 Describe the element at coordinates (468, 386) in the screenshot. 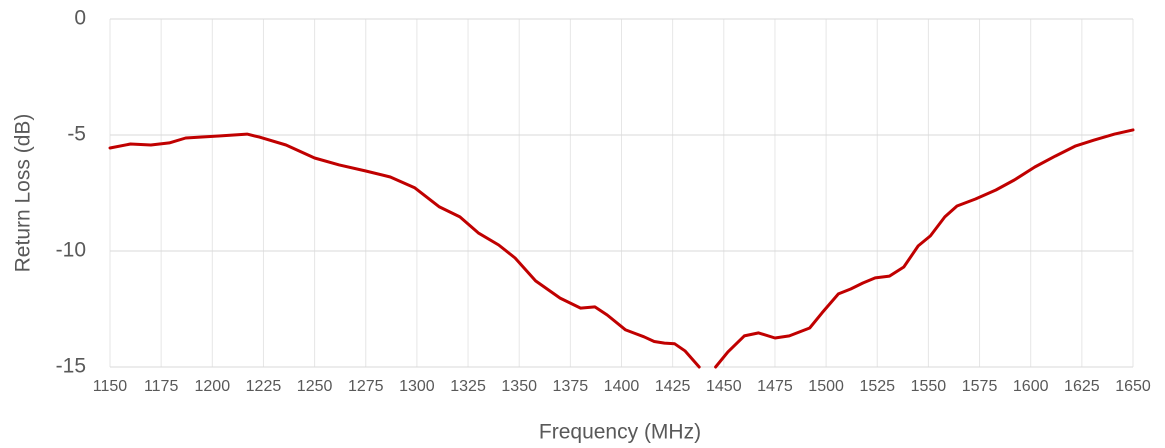

I see `x-tick-label: 1325` at that location.